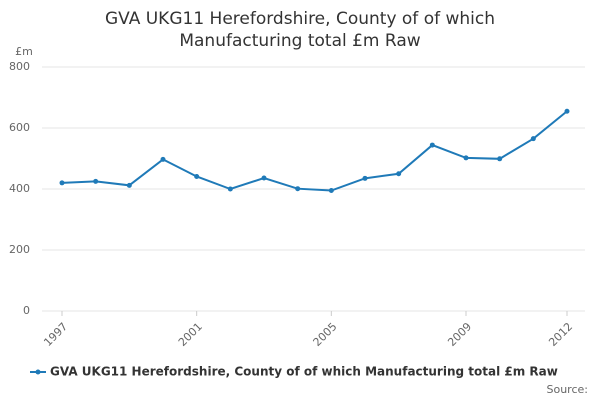 The height and width of the screenshot is (400, 600). I want to click on y-tick-label: 200, so click(19, 249).